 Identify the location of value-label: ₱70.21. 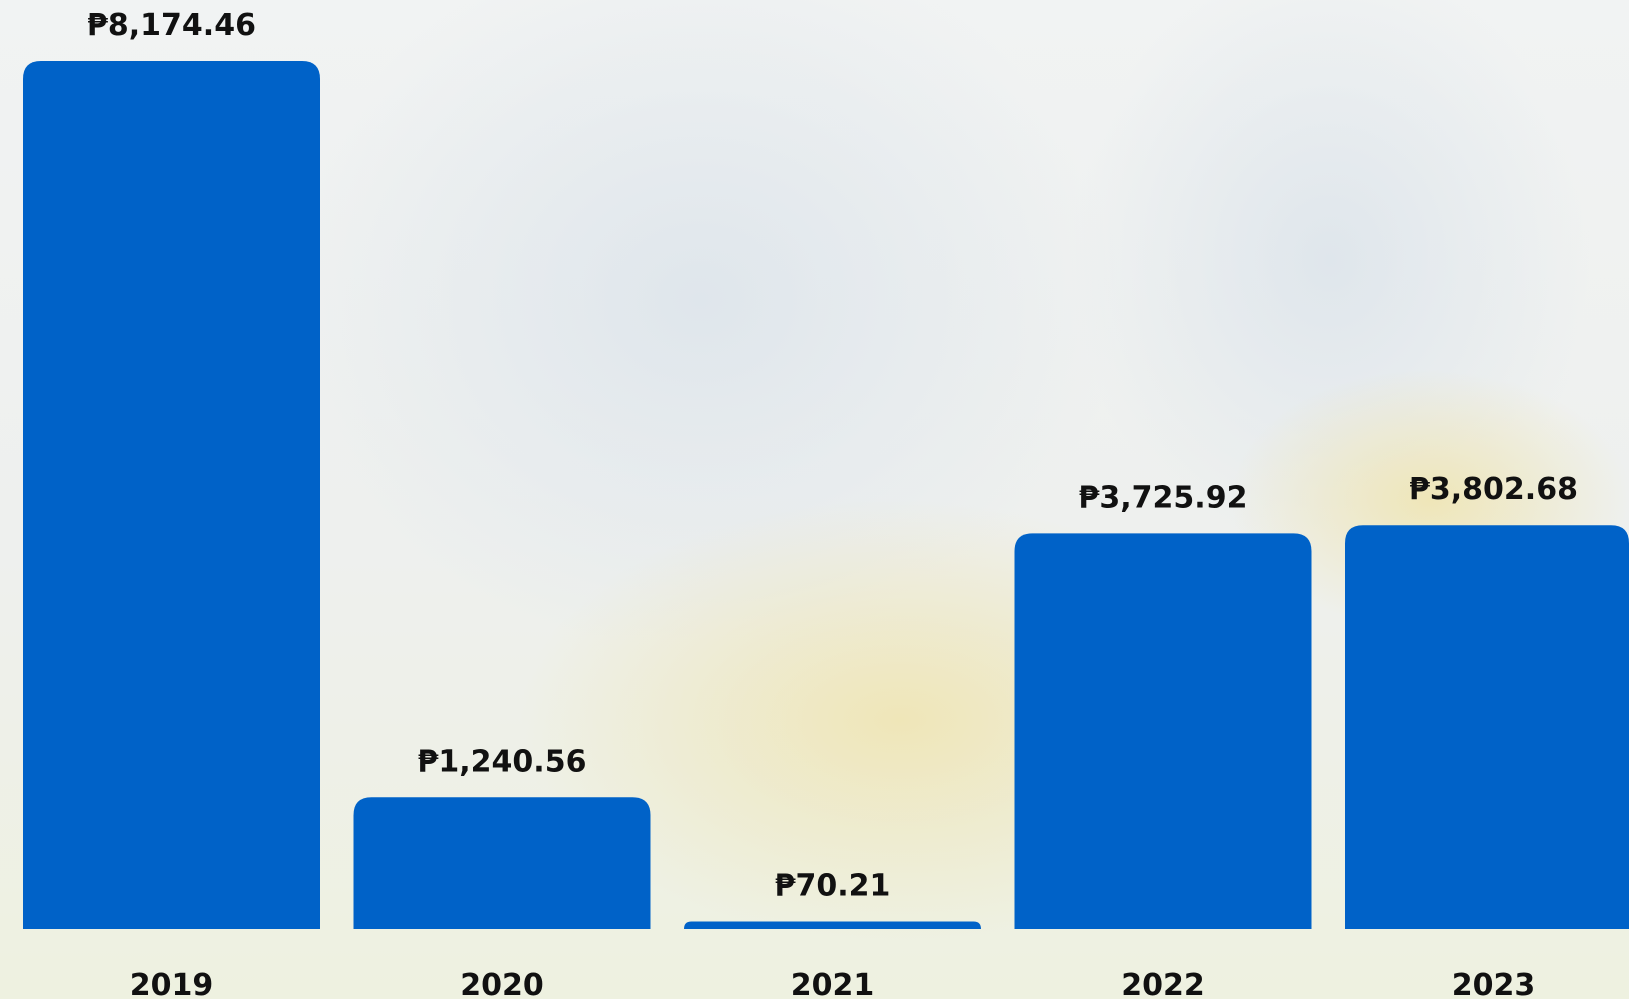
(833, 886).